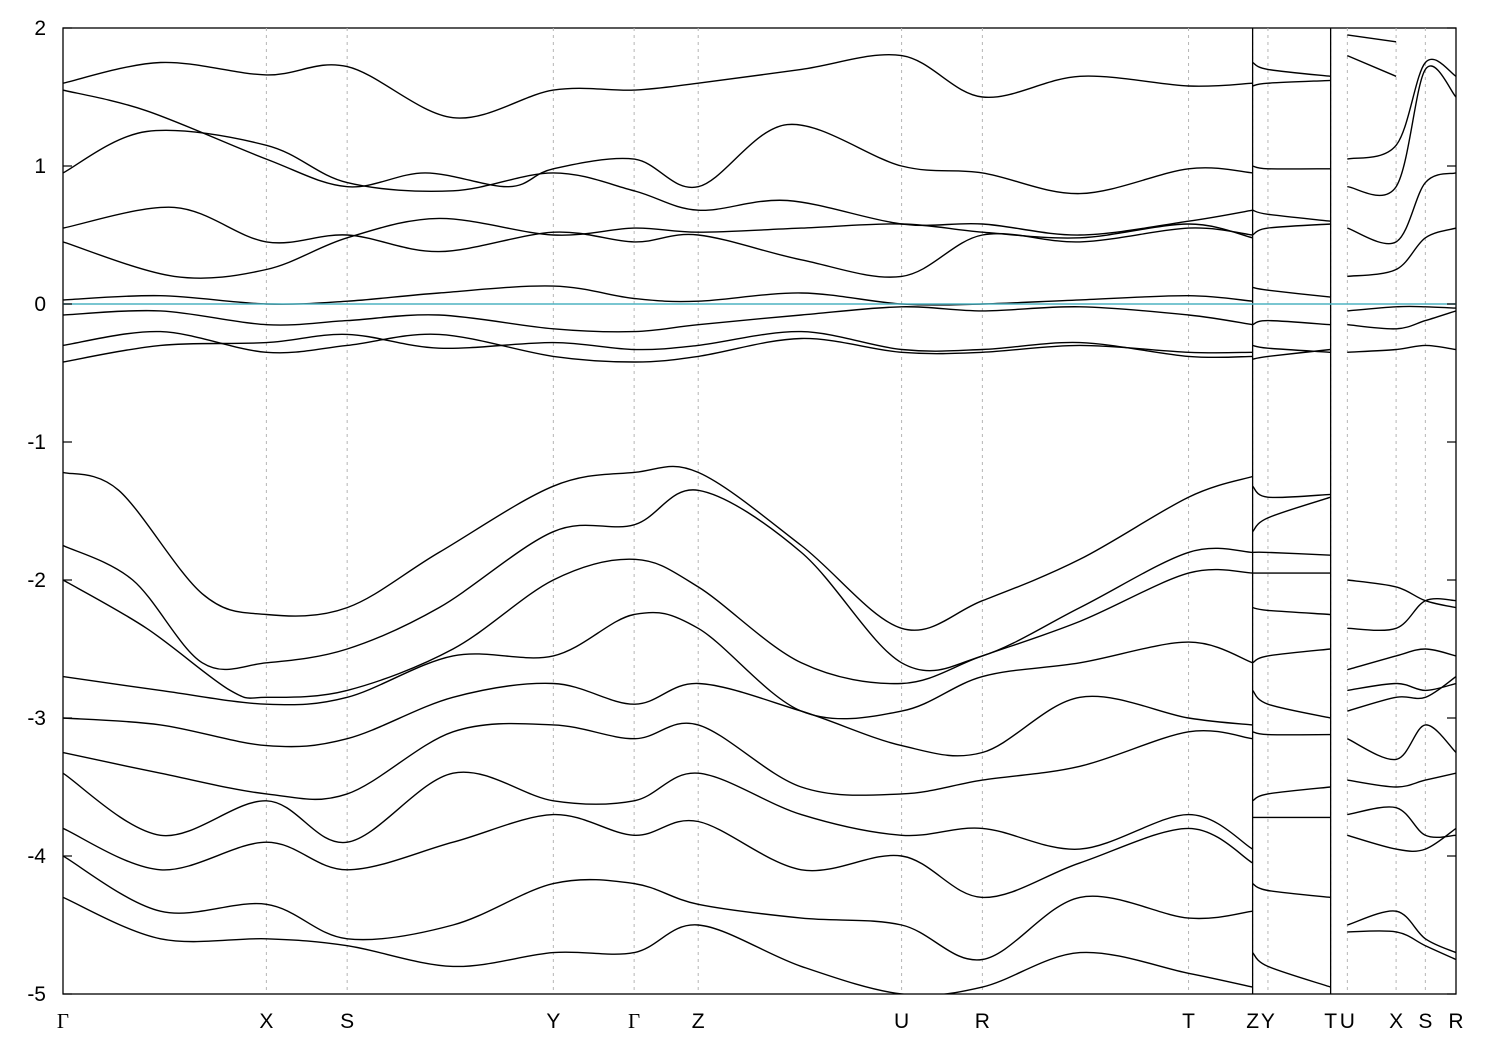 The height and width of the screenshot is (1050, 1500). I want to click on y-tick-label: 0, so click(40, 304).